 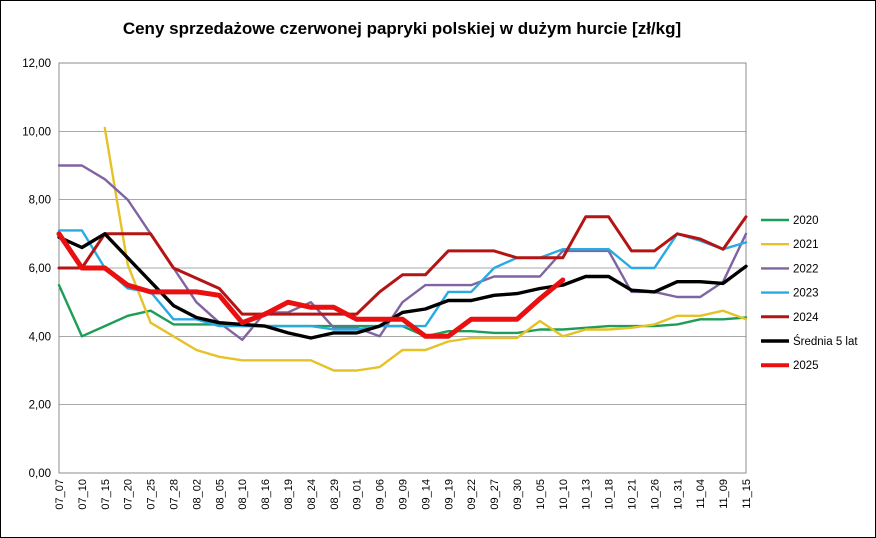 What do you see at coordinates (129, 494) in the screenshot?
I see `x-tick-label-07_20: 07_20` at bounding box center [129, 494].